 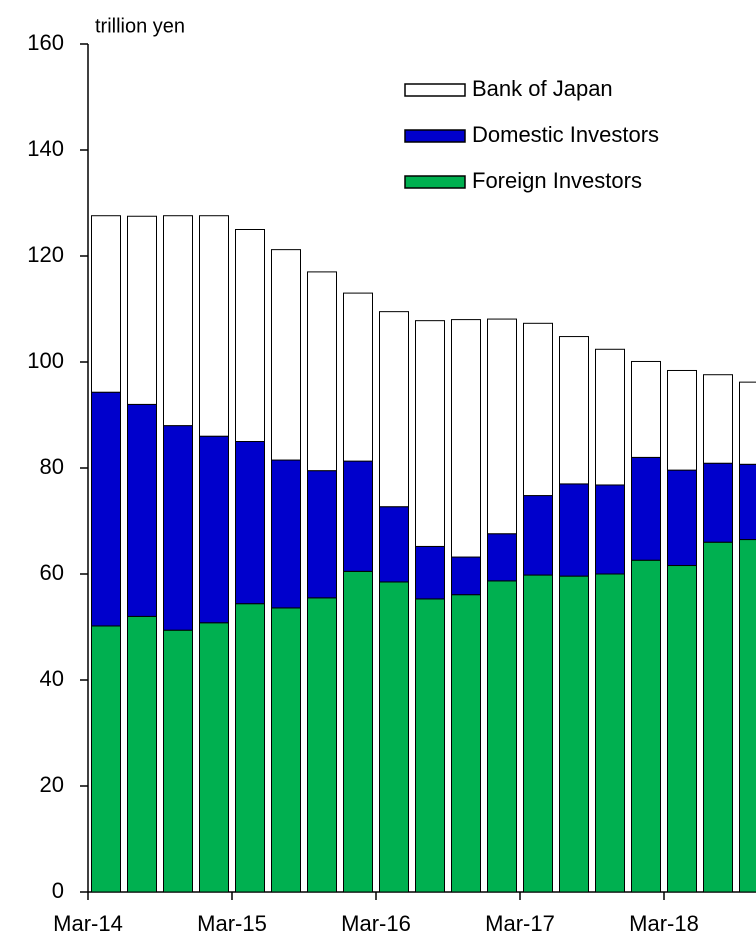 What do you see at coordinates (542, 88) in the screenshot?
I see `legend-label: Bank of Japan` at bounding box center [542, 88].